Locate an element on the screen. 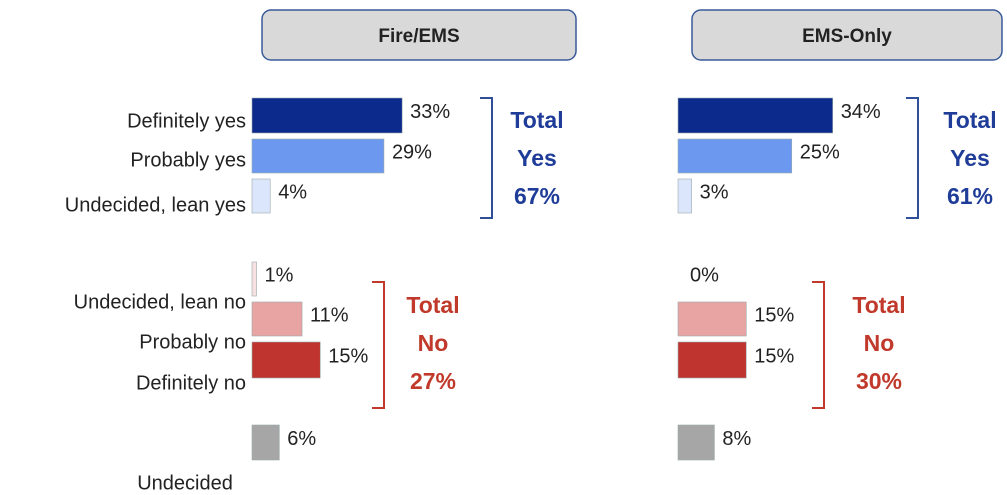 Image resolution: width=1007 pixels, height=495 pixels. total-no: 27% is located at coordinates (433, 381).